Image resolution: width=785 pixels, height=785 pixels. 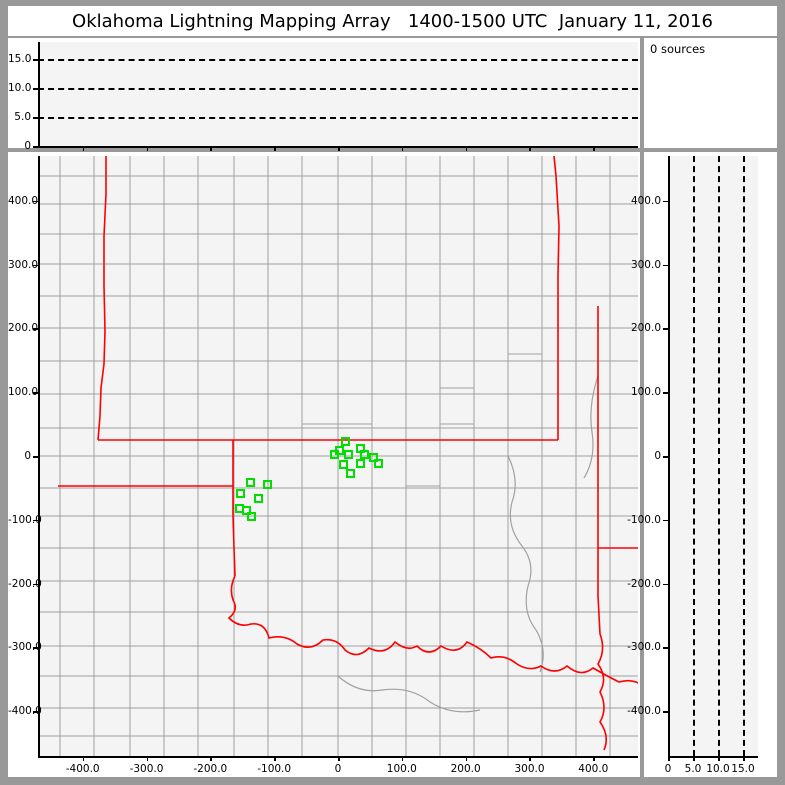 What do you see at coordinates (593, 769) in the screenshot?
I see `x-tick-label-8: 400.0` at bounding box center [593, 769].